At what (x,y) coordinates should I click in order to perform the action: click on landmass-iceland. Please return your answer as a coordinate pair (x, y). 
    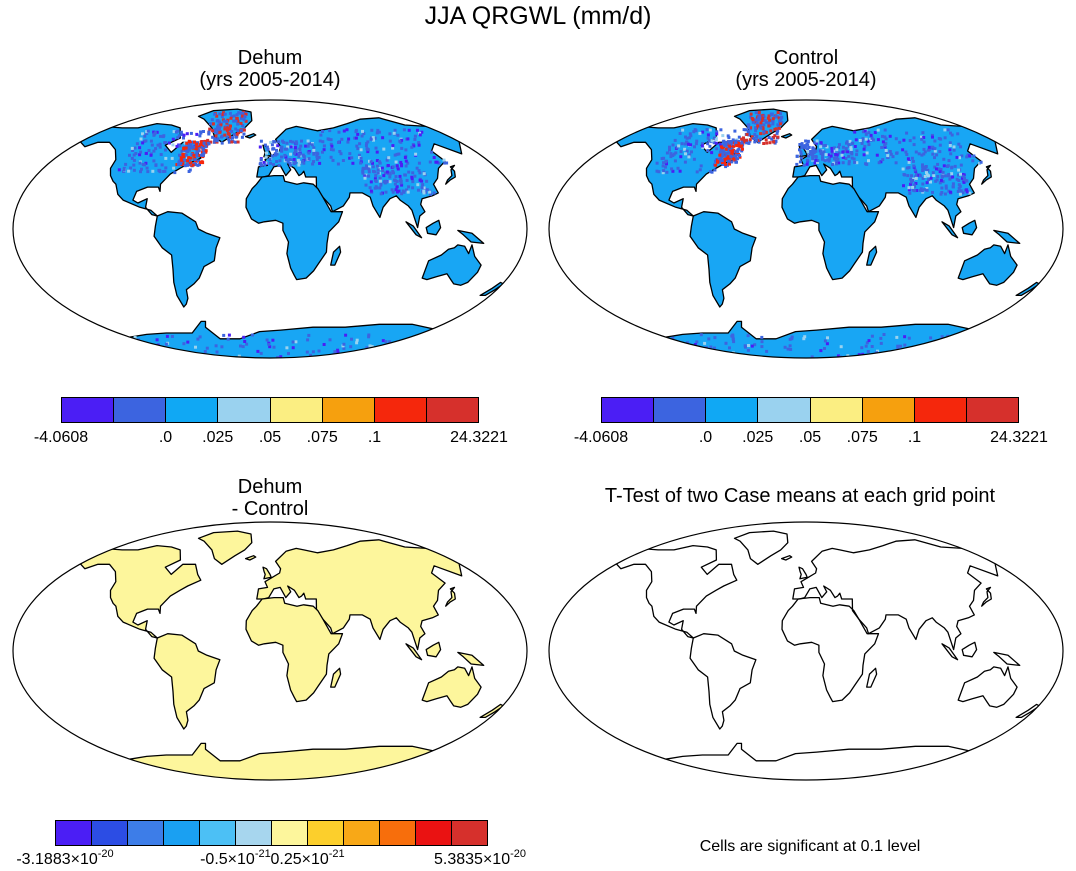
    Looking at the image, I should click on (786, 558).